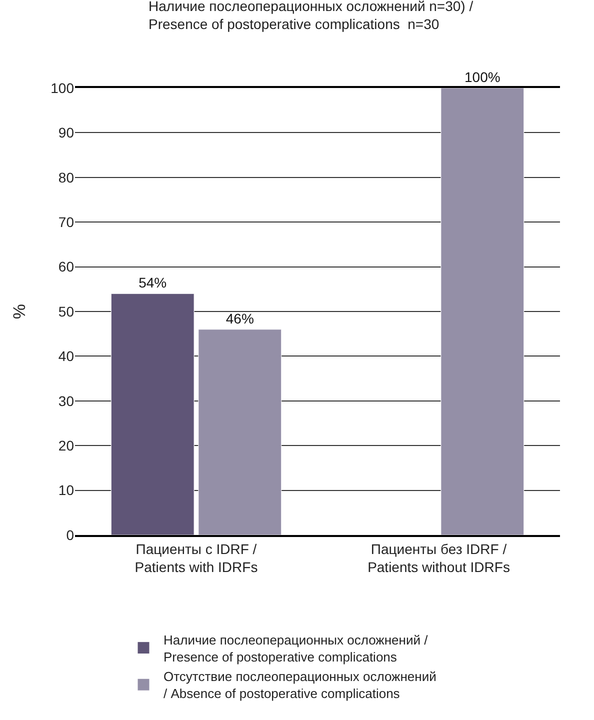  What do you see at coordinates (20, 312) in the screenshot?
I see `y-axis-title: %` at bounding box center [20, 312].